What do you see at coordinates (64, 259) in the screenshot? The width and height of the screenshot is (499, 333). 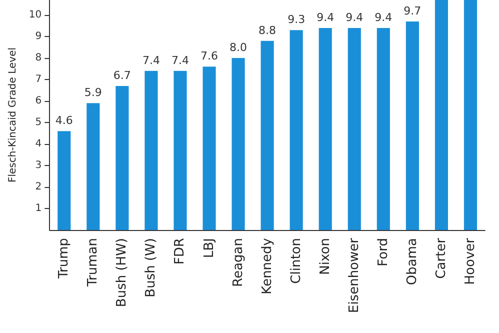 I see `x-tick-label: Trump` at bounding box center [64, 259].